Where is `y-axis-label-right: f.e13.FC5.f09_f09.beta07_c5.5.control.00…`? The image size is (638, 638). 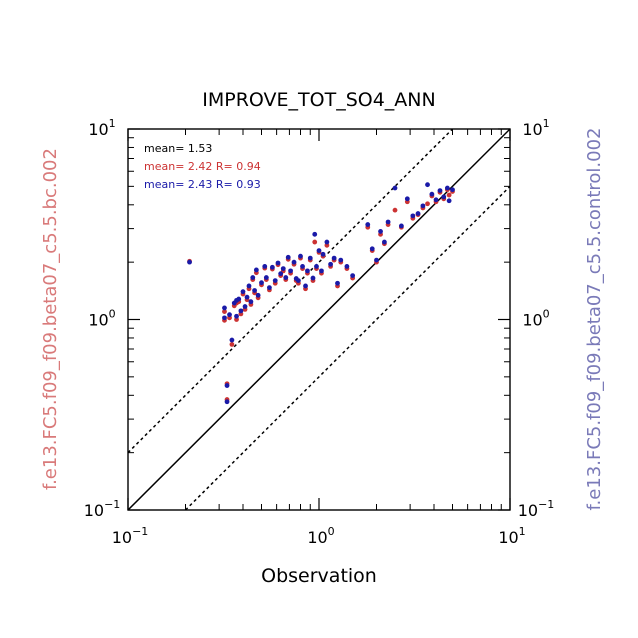 y-axis-label-right: f.e13.FC5.f09_f09.beta07_c5.5.control.00… is located at coordinates (594, 319).